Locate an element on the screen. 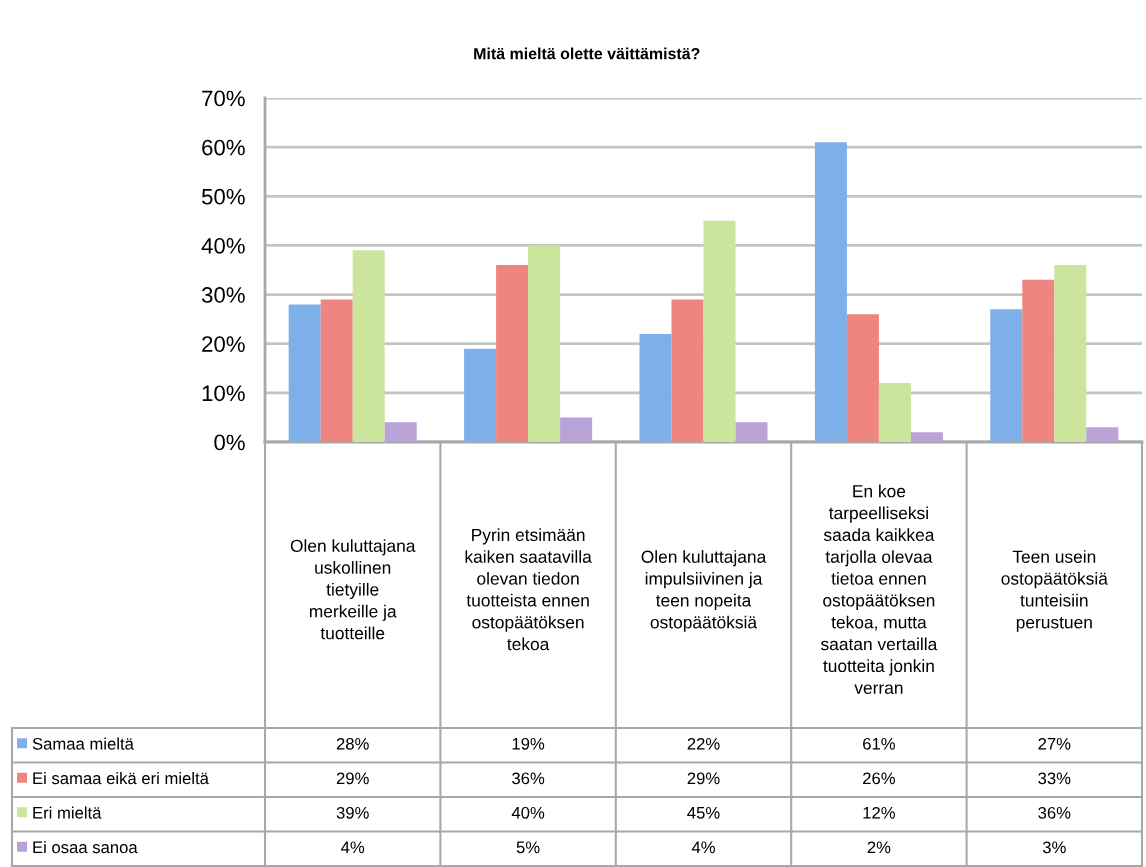 This screenshot has width=1146, height=867. legend-label: Ei samaa eikä eri mieltä is located at coordinates (121, 778).